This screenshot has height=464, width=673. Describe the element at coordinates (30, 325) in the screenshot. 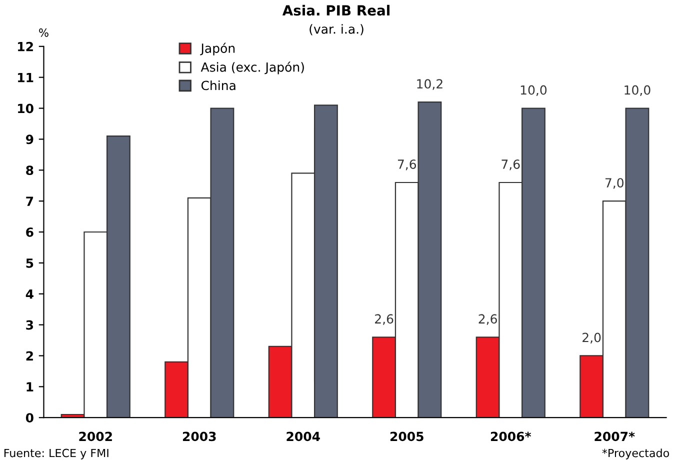

I see `y-tick-label: 3` at that location.